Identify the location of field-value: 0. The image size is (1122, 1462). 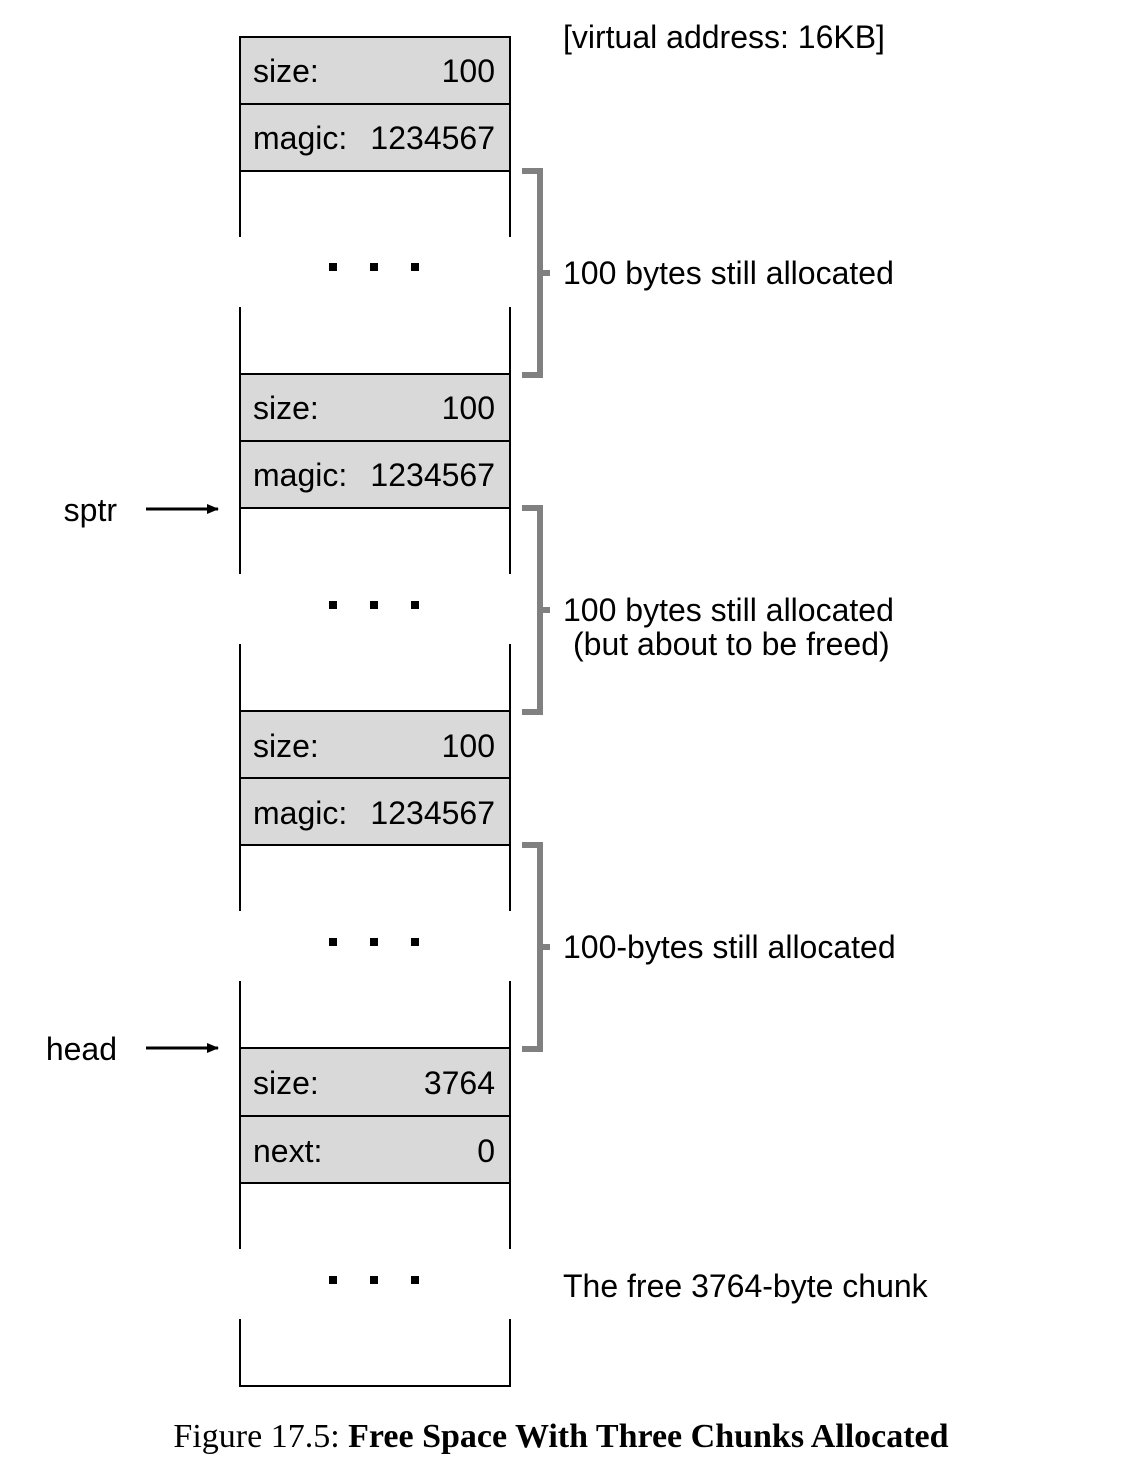
(486, 1151).